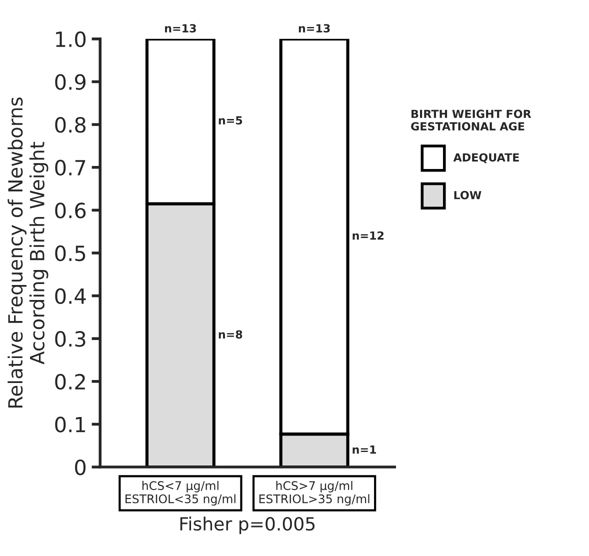  Describe the element at coordinates (230, 120) in the screenshot. I see `annotation: n=5` at that location.